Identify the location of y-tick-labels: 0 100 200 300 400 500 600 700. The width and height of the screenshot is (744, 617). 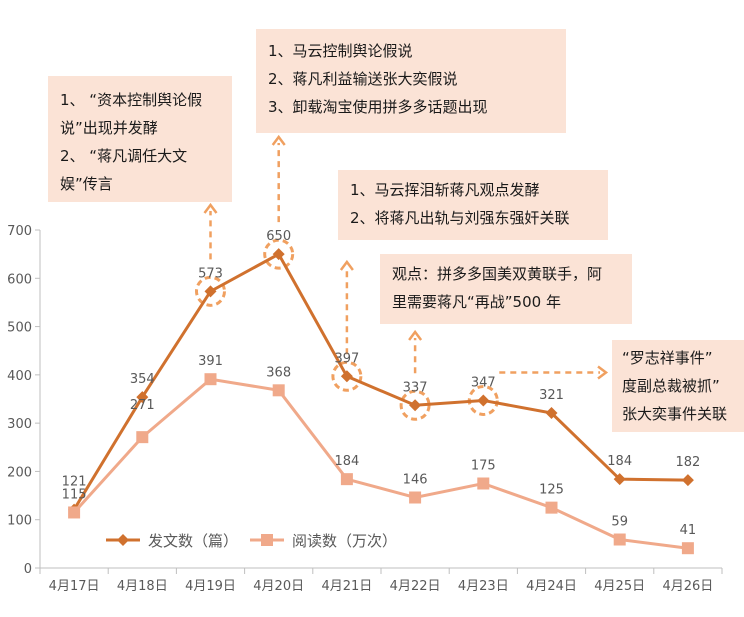
(19, 400).